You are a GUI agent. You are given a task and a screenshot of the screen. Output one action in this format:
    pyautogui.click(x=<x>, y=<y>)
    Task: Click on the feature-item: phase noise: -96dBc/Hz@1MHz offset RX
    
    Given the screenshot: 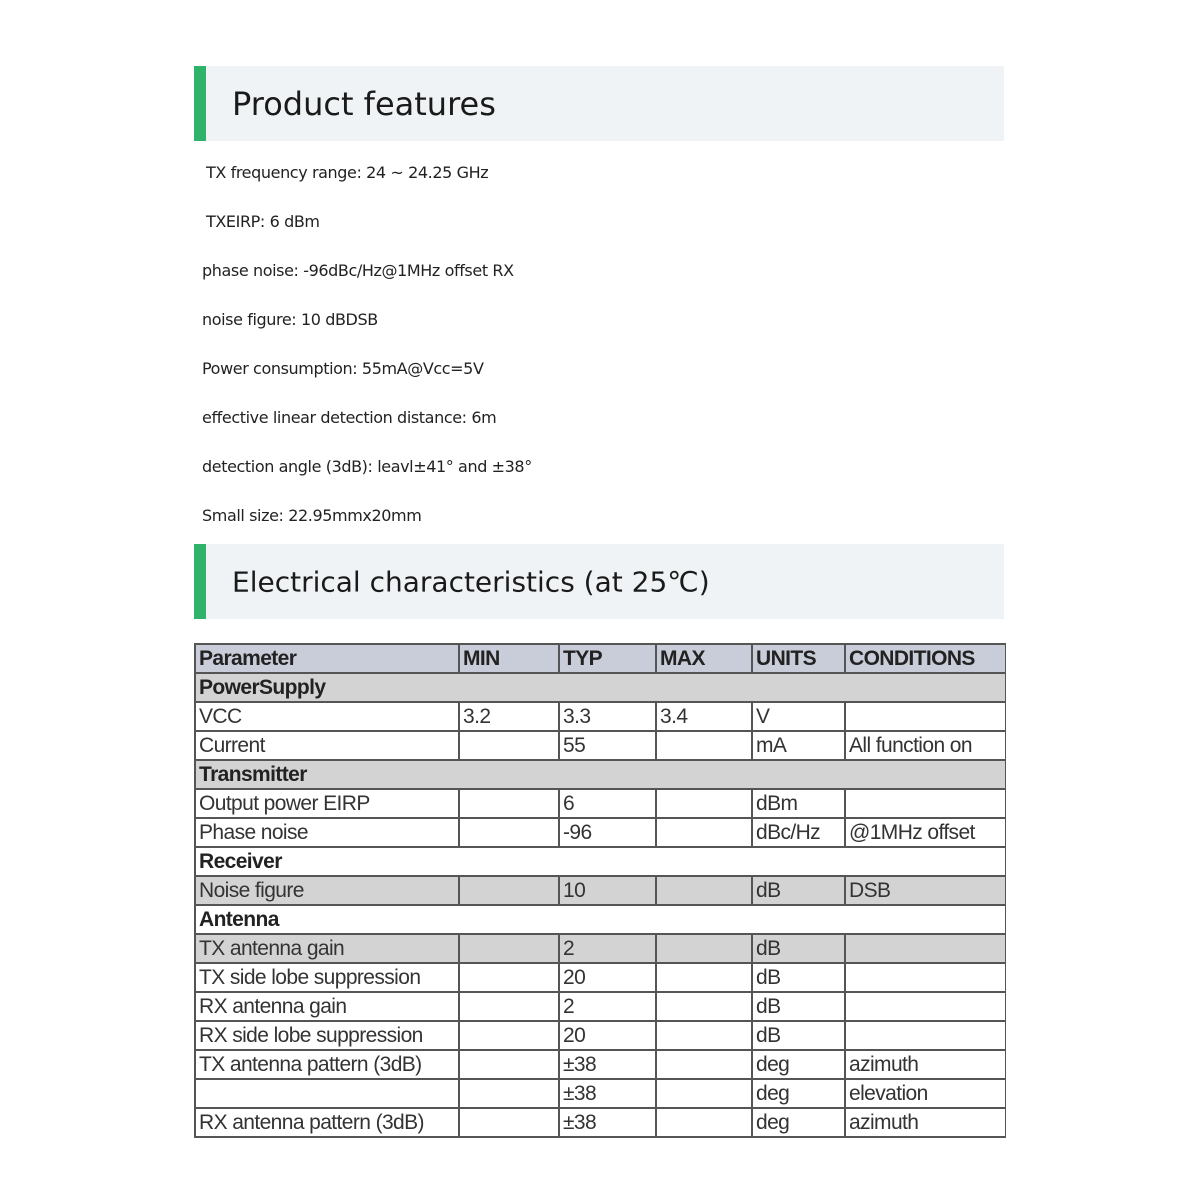 What is the action you would take?
    pyautogui.click(x=358, y=270)
    